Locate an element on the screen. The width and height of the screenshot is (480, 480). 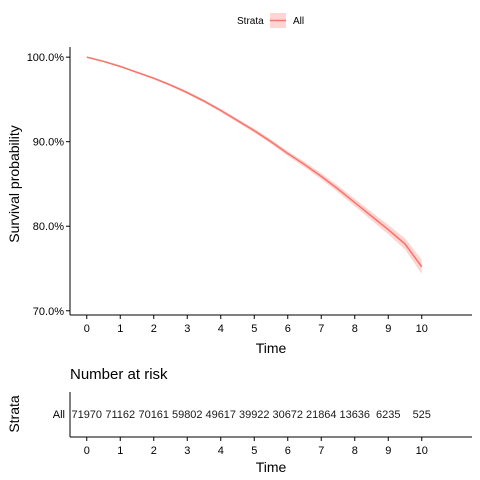
risk-x-tick-label: 8 is located at coordinates (355, 451).